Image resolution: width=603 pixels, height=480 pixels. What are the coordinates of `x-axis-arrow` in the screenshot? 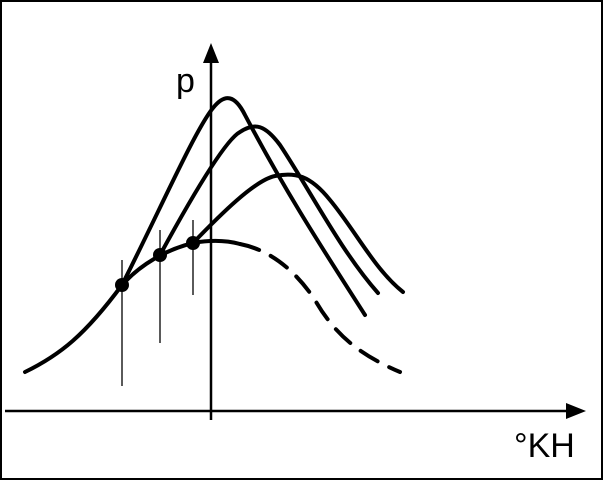 It's located at (576, 411).